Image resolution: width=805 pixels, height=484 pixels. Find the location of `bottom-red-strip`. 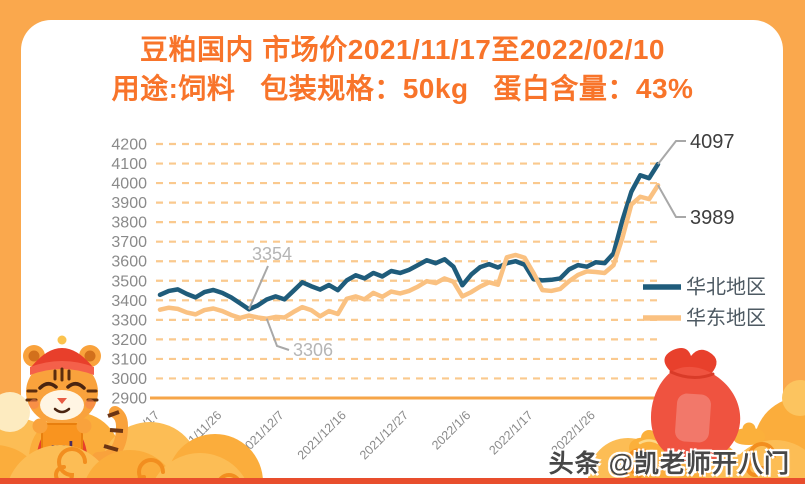

bottom-red-strip is located at coordinates (402, 481).